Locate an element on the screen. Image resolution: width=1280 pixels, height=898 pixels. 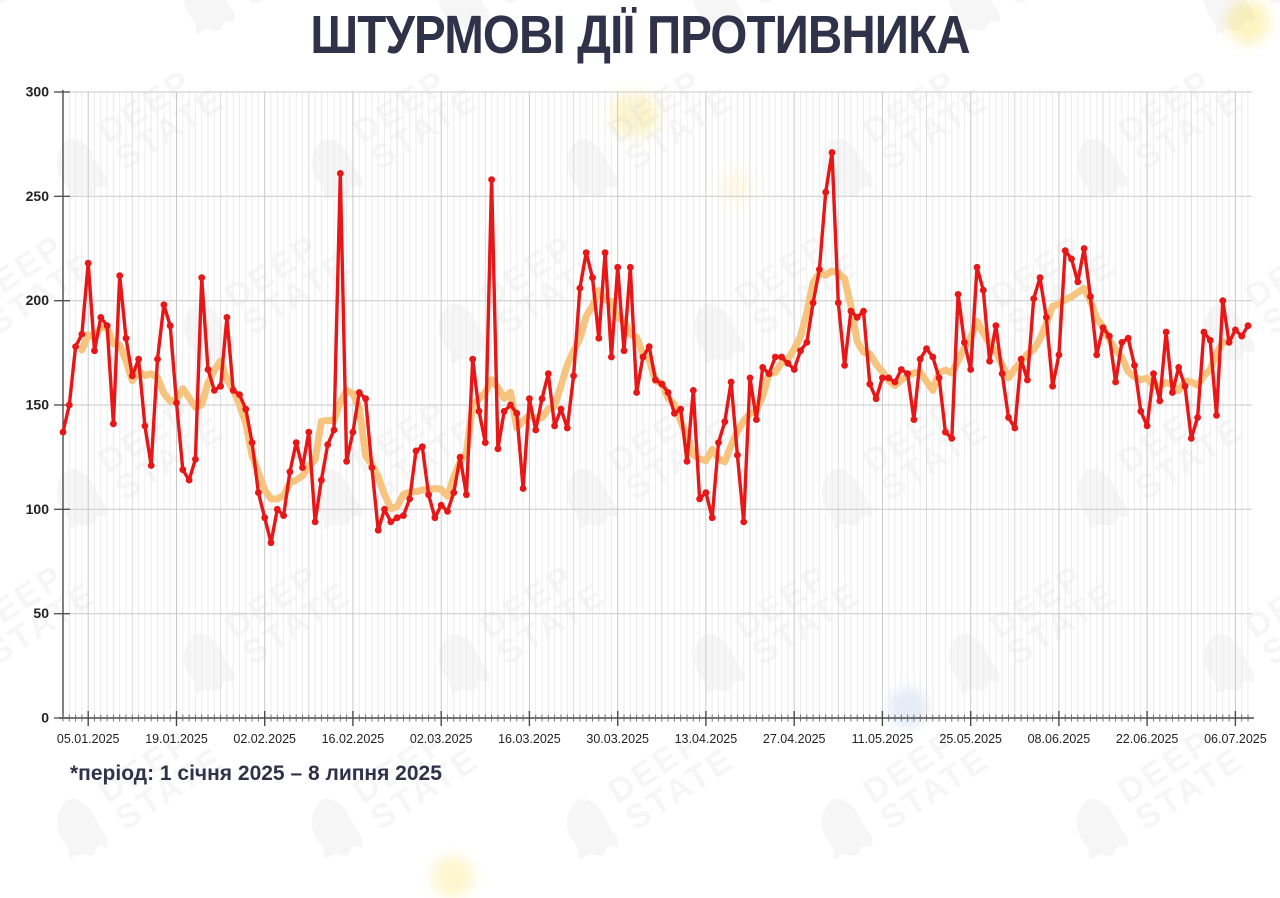
x-tick-label: 02.03.2025 is located at coordinates (441, 739).